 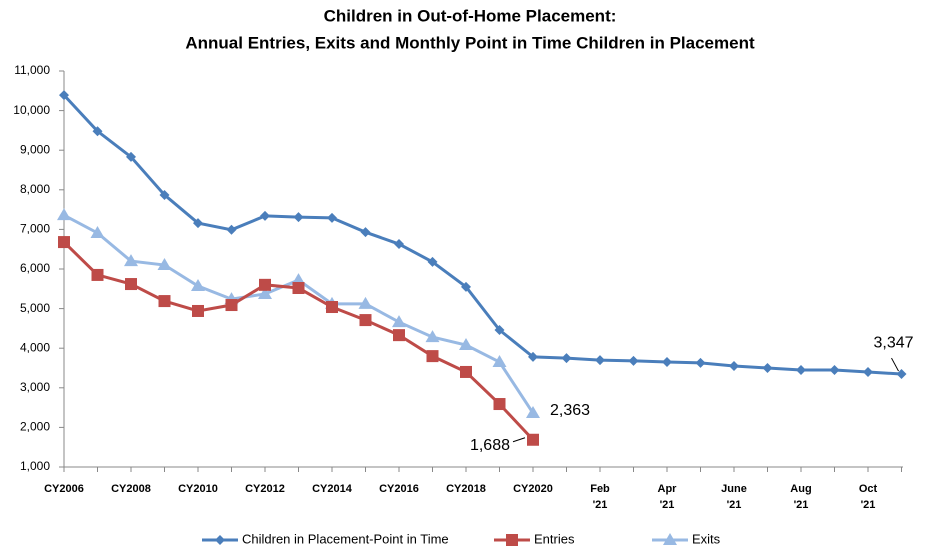 What do you see at coordinates (345, 538) in the screenshot?
I see `legend-label: Children in Placement-Point in Time` at bounding box center [345, 538].